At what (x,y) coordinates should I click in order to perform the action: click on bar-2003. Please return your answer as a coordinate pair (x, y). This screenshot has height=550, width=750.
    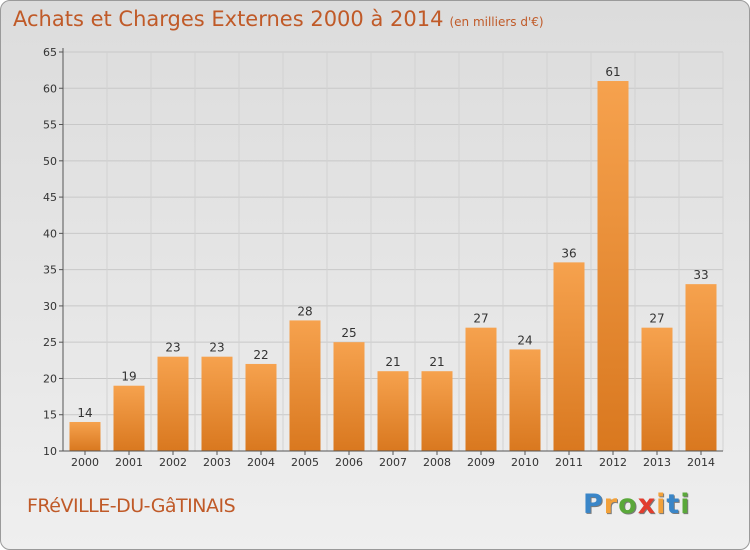
    Looking at the image, I should click on (217, 403).